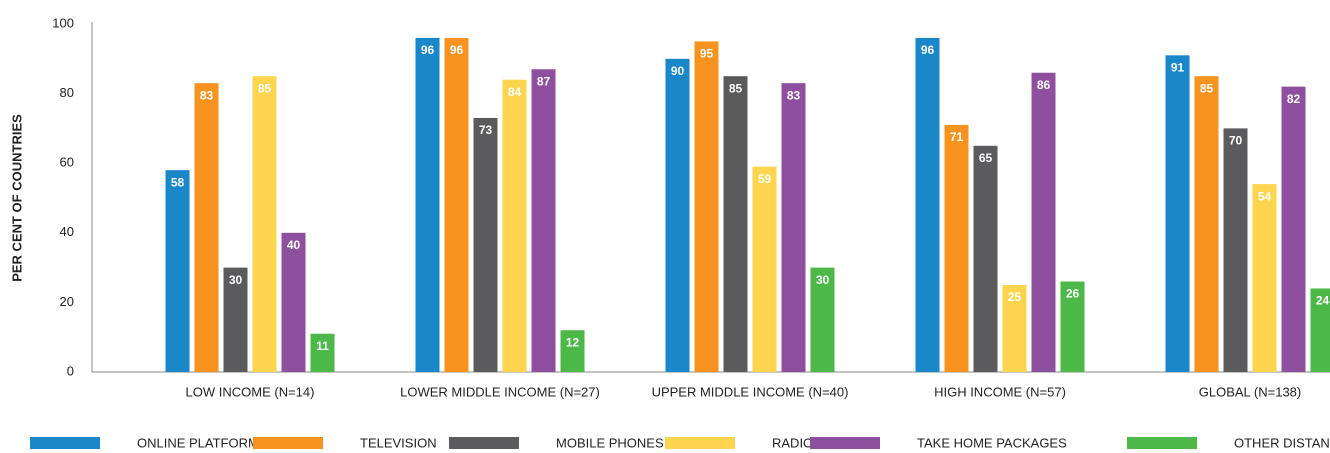  Describe the element at coordinates (178, 182) in the screenshot. I see `value-label: 58` at that location.